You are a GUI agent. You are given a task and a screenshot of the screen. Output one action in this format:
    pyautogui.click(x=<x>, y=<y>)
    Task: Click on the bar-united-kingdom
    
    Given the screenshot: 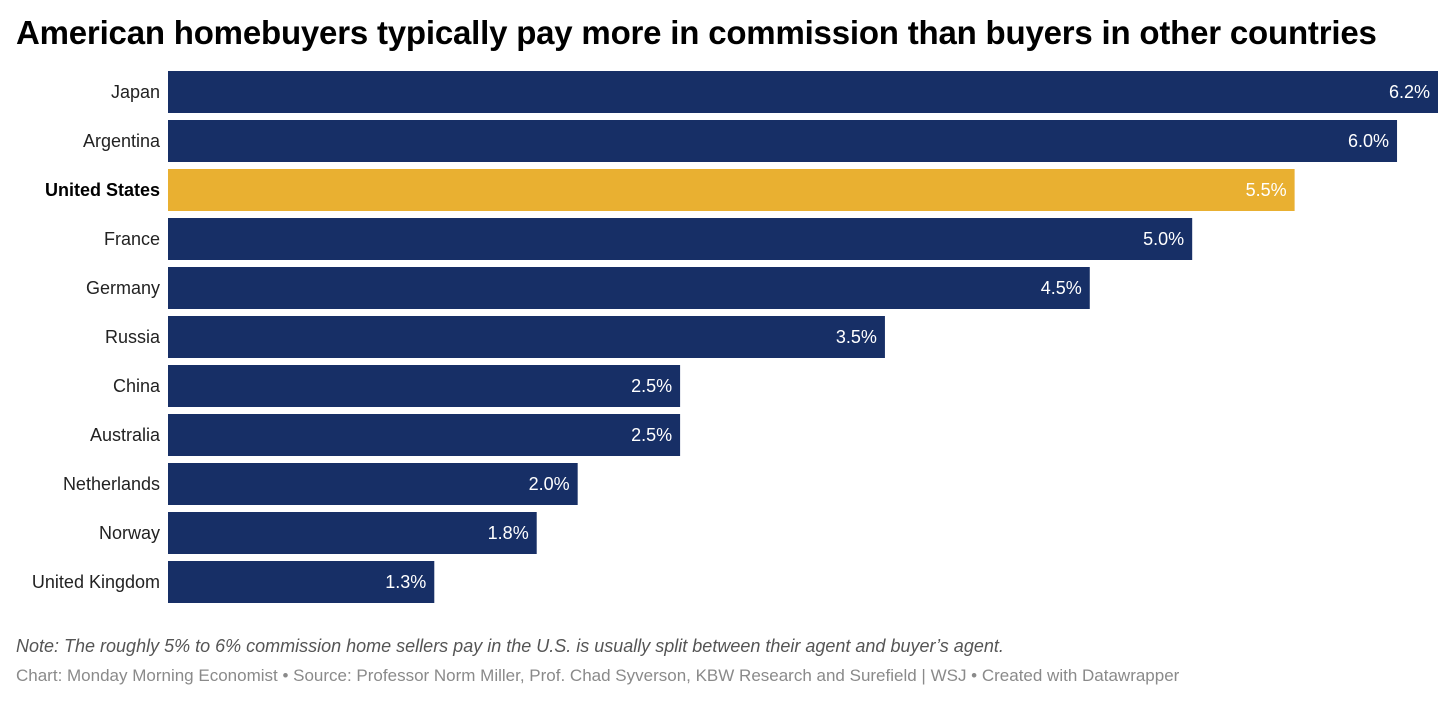 What is the action you would take?
    pyautogui.click(x=301, y=582)
    